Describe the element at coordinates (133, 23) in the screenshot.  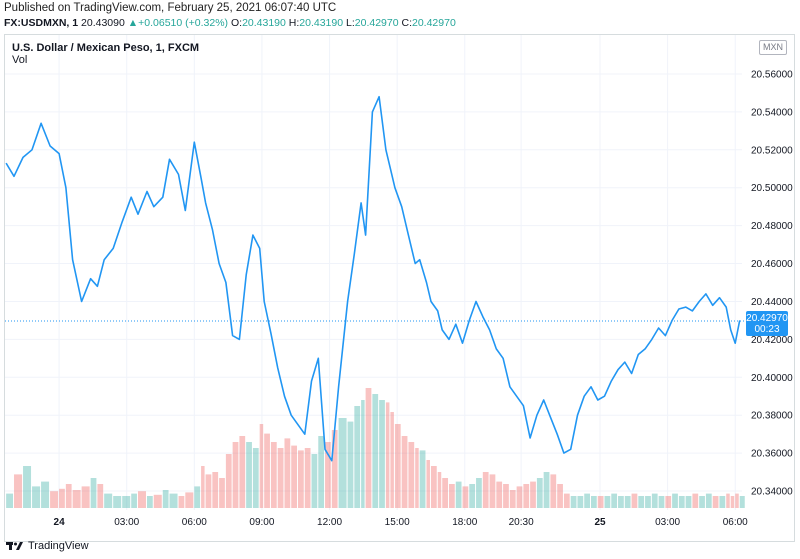
I see `change-up-icon: ▲` at that location.